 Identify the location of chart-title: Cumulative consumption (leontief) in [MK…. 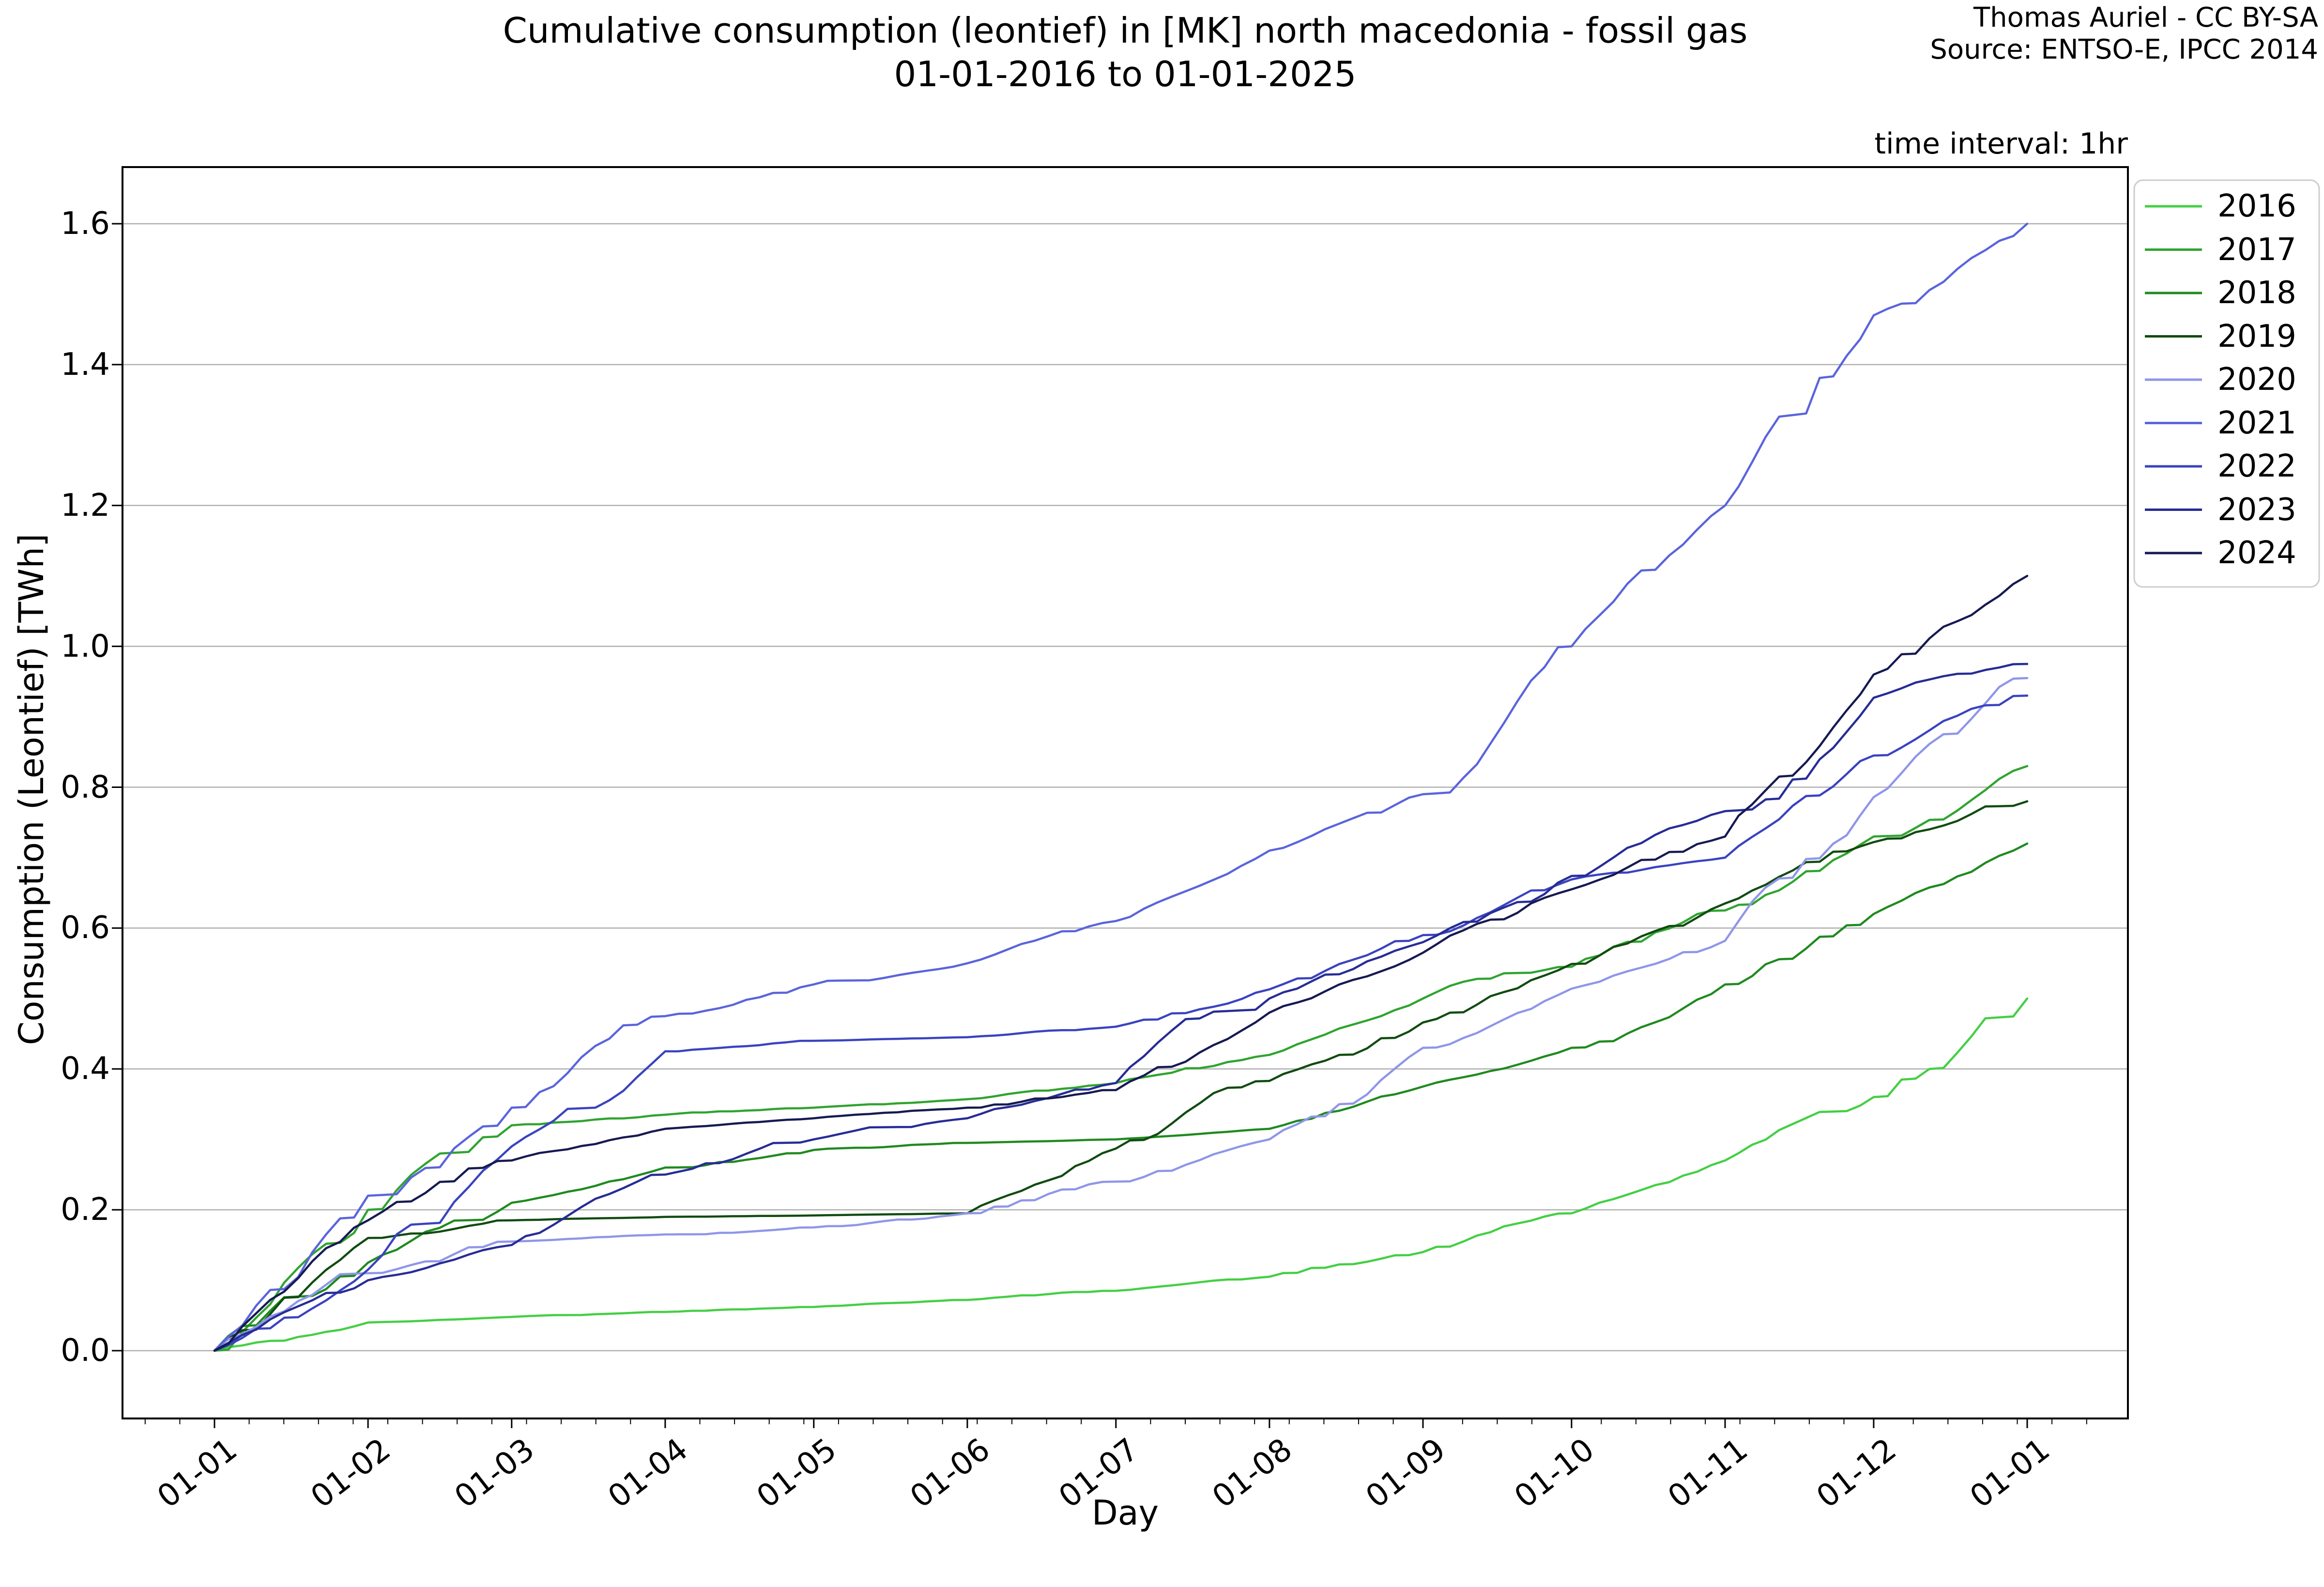
(1125, 30).